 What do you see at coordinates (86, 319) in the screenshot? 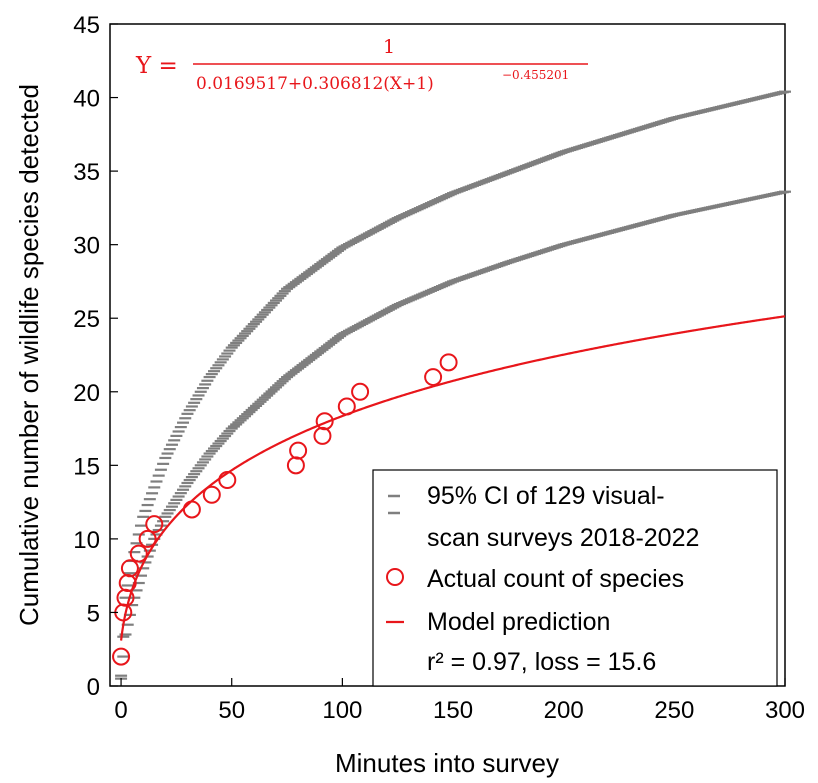
I see `y-tick-label: 25` at bounding box center [86, 319].